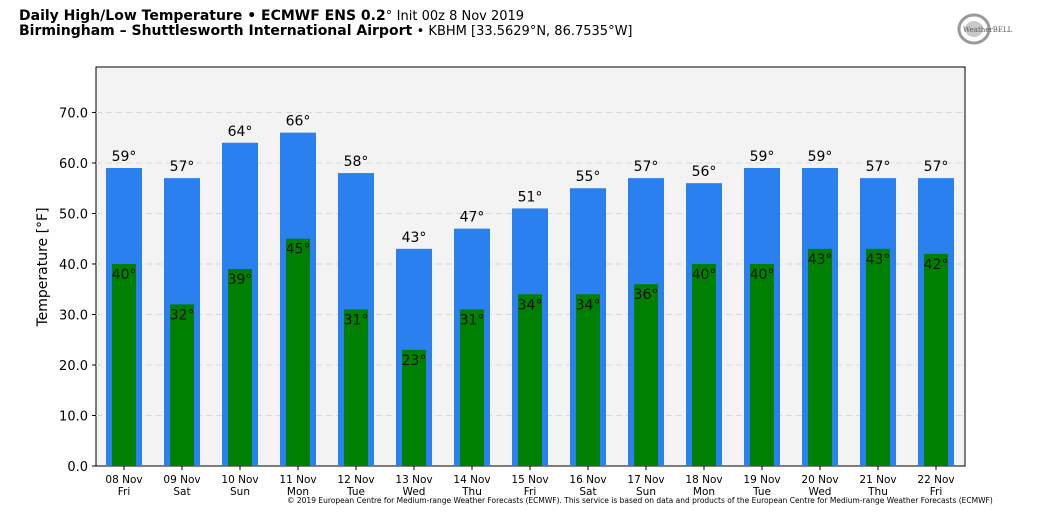 The image size is (1040, 516). What do you see at coordinates (240, 280) in the screenshot?
I see `low-value-label: 39°` at bounding box center [240, 280].